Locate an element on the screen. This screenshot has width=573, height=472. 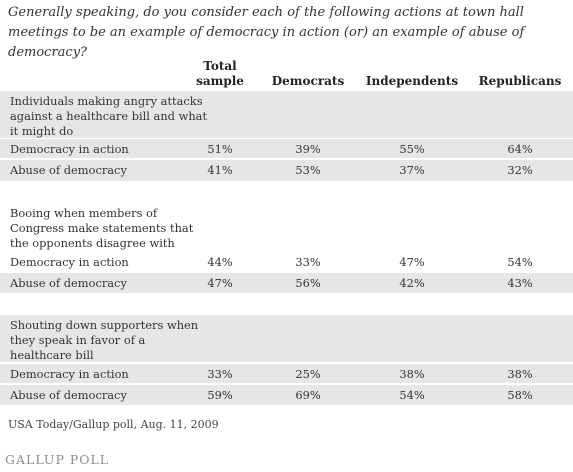
cell-independents: 42% is located at coordinates (412, 283).